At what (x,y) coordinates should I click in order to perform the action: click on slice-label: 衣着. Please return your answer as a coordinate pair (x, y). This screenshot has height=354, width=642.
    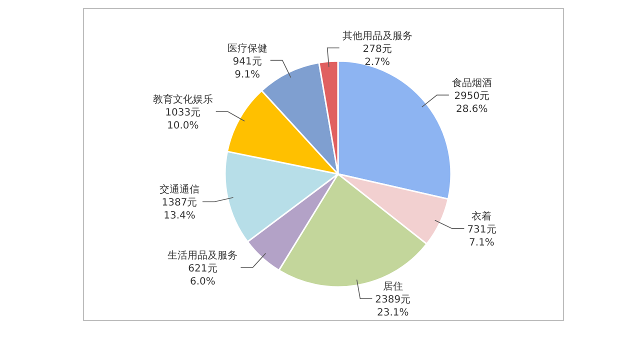
    Looking at the image, I should click on (482, 216).